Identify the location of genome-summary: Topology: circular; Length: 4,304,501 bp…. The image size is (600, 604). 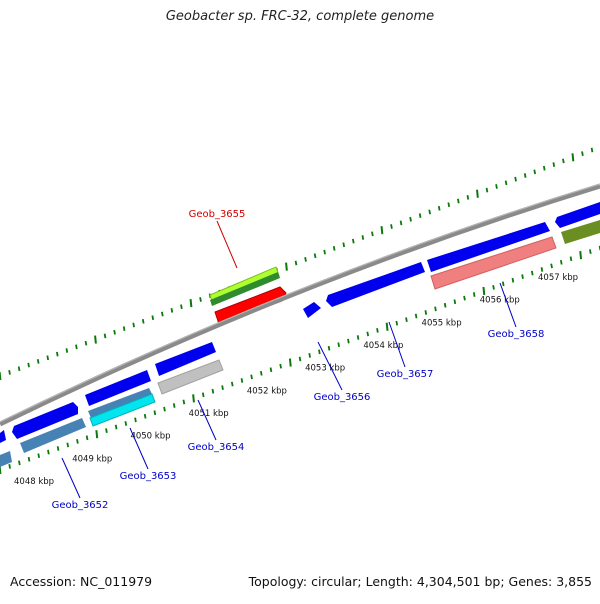
(420, 581).